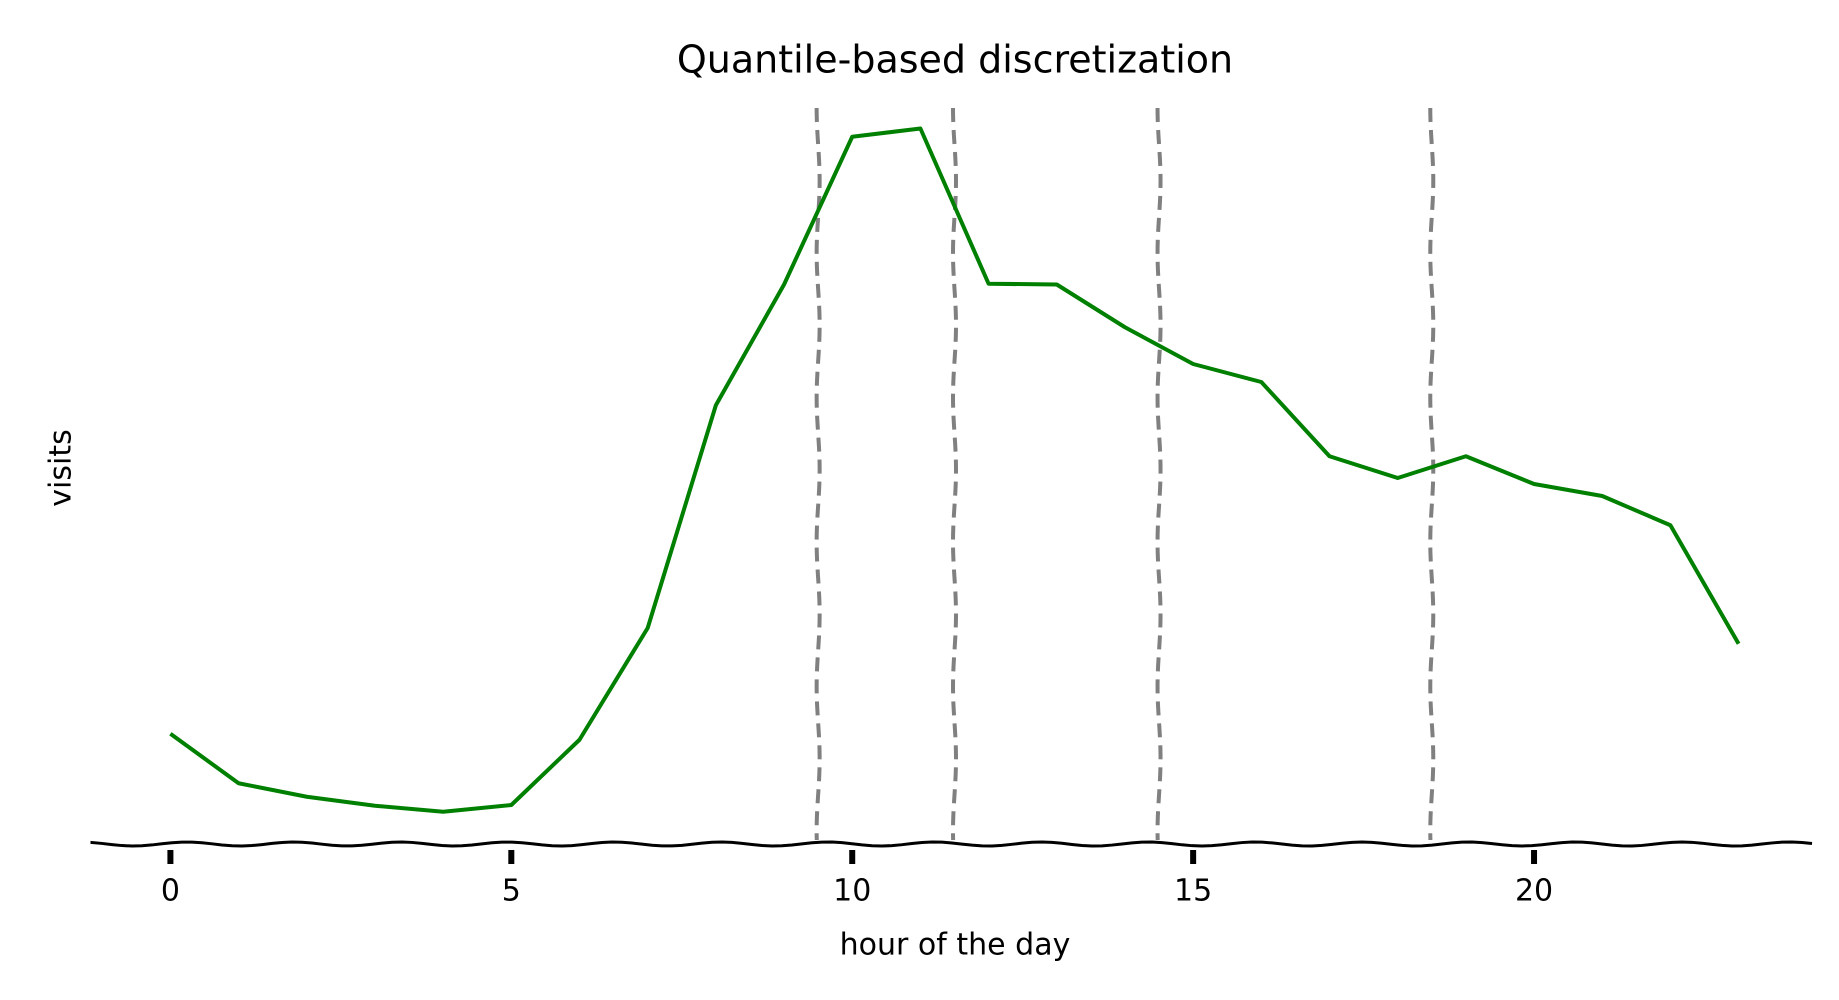 The image size is (1839, 1000). Describe the element at coordinates (955, 60) in the screenshot. I see `chart-title: Quantile-based discretization` at that location.